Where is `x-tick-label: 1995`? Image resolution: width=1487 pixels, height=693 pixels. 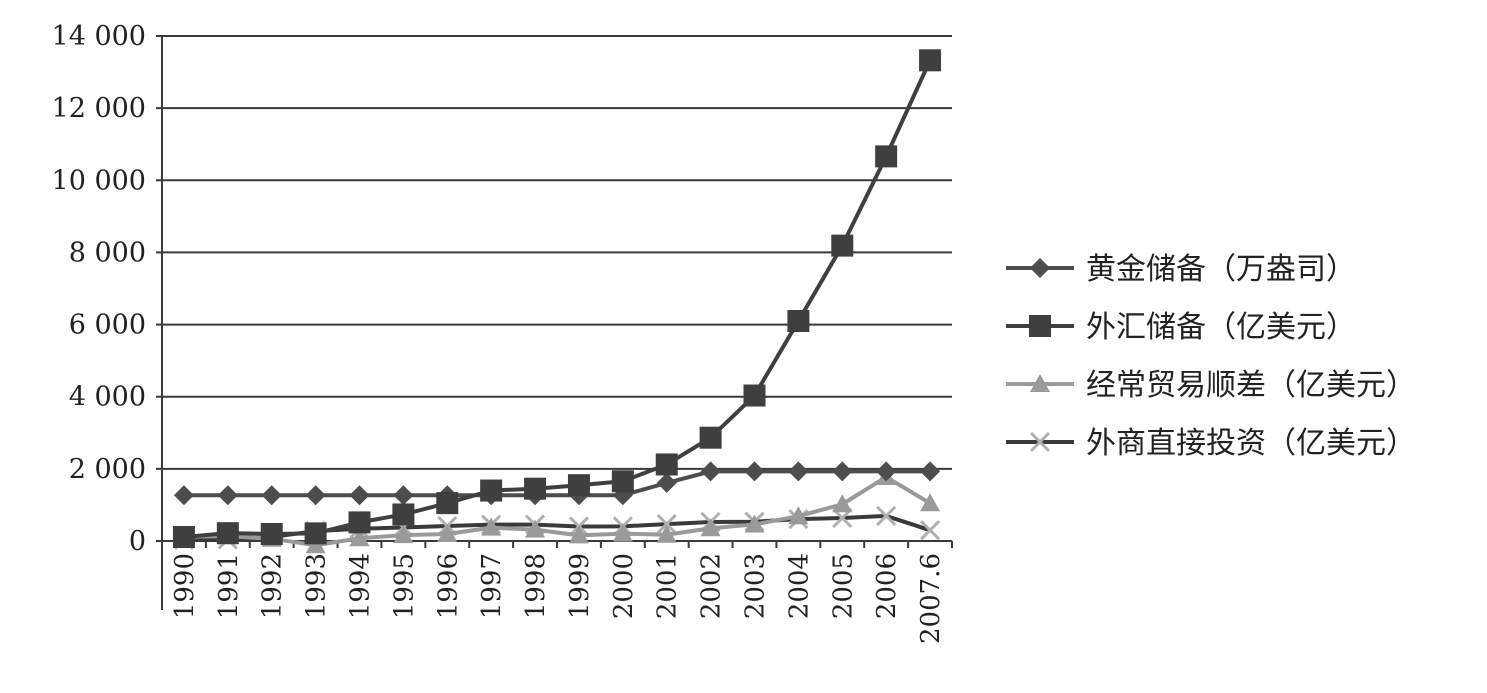 x-tick-label: 1995 is located at coordinates (404, 586).